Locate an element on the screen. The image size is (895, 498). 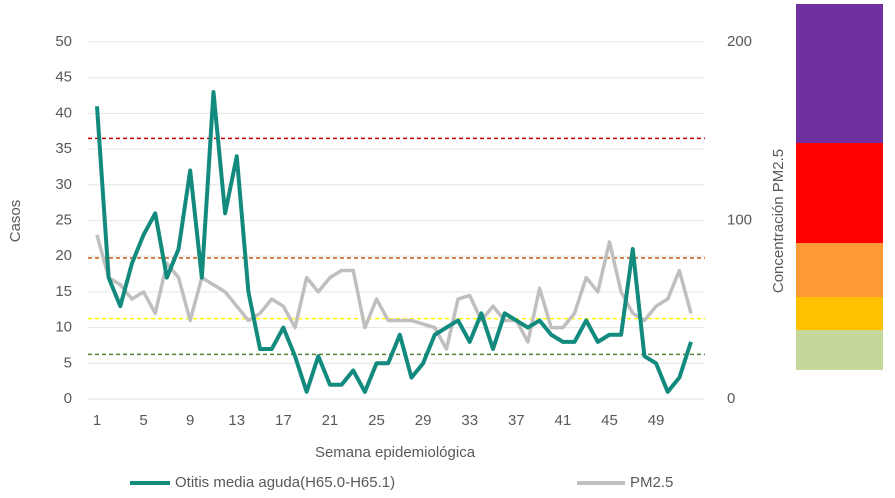
x-tick-label: 21 is located at coordinates (330, 420).